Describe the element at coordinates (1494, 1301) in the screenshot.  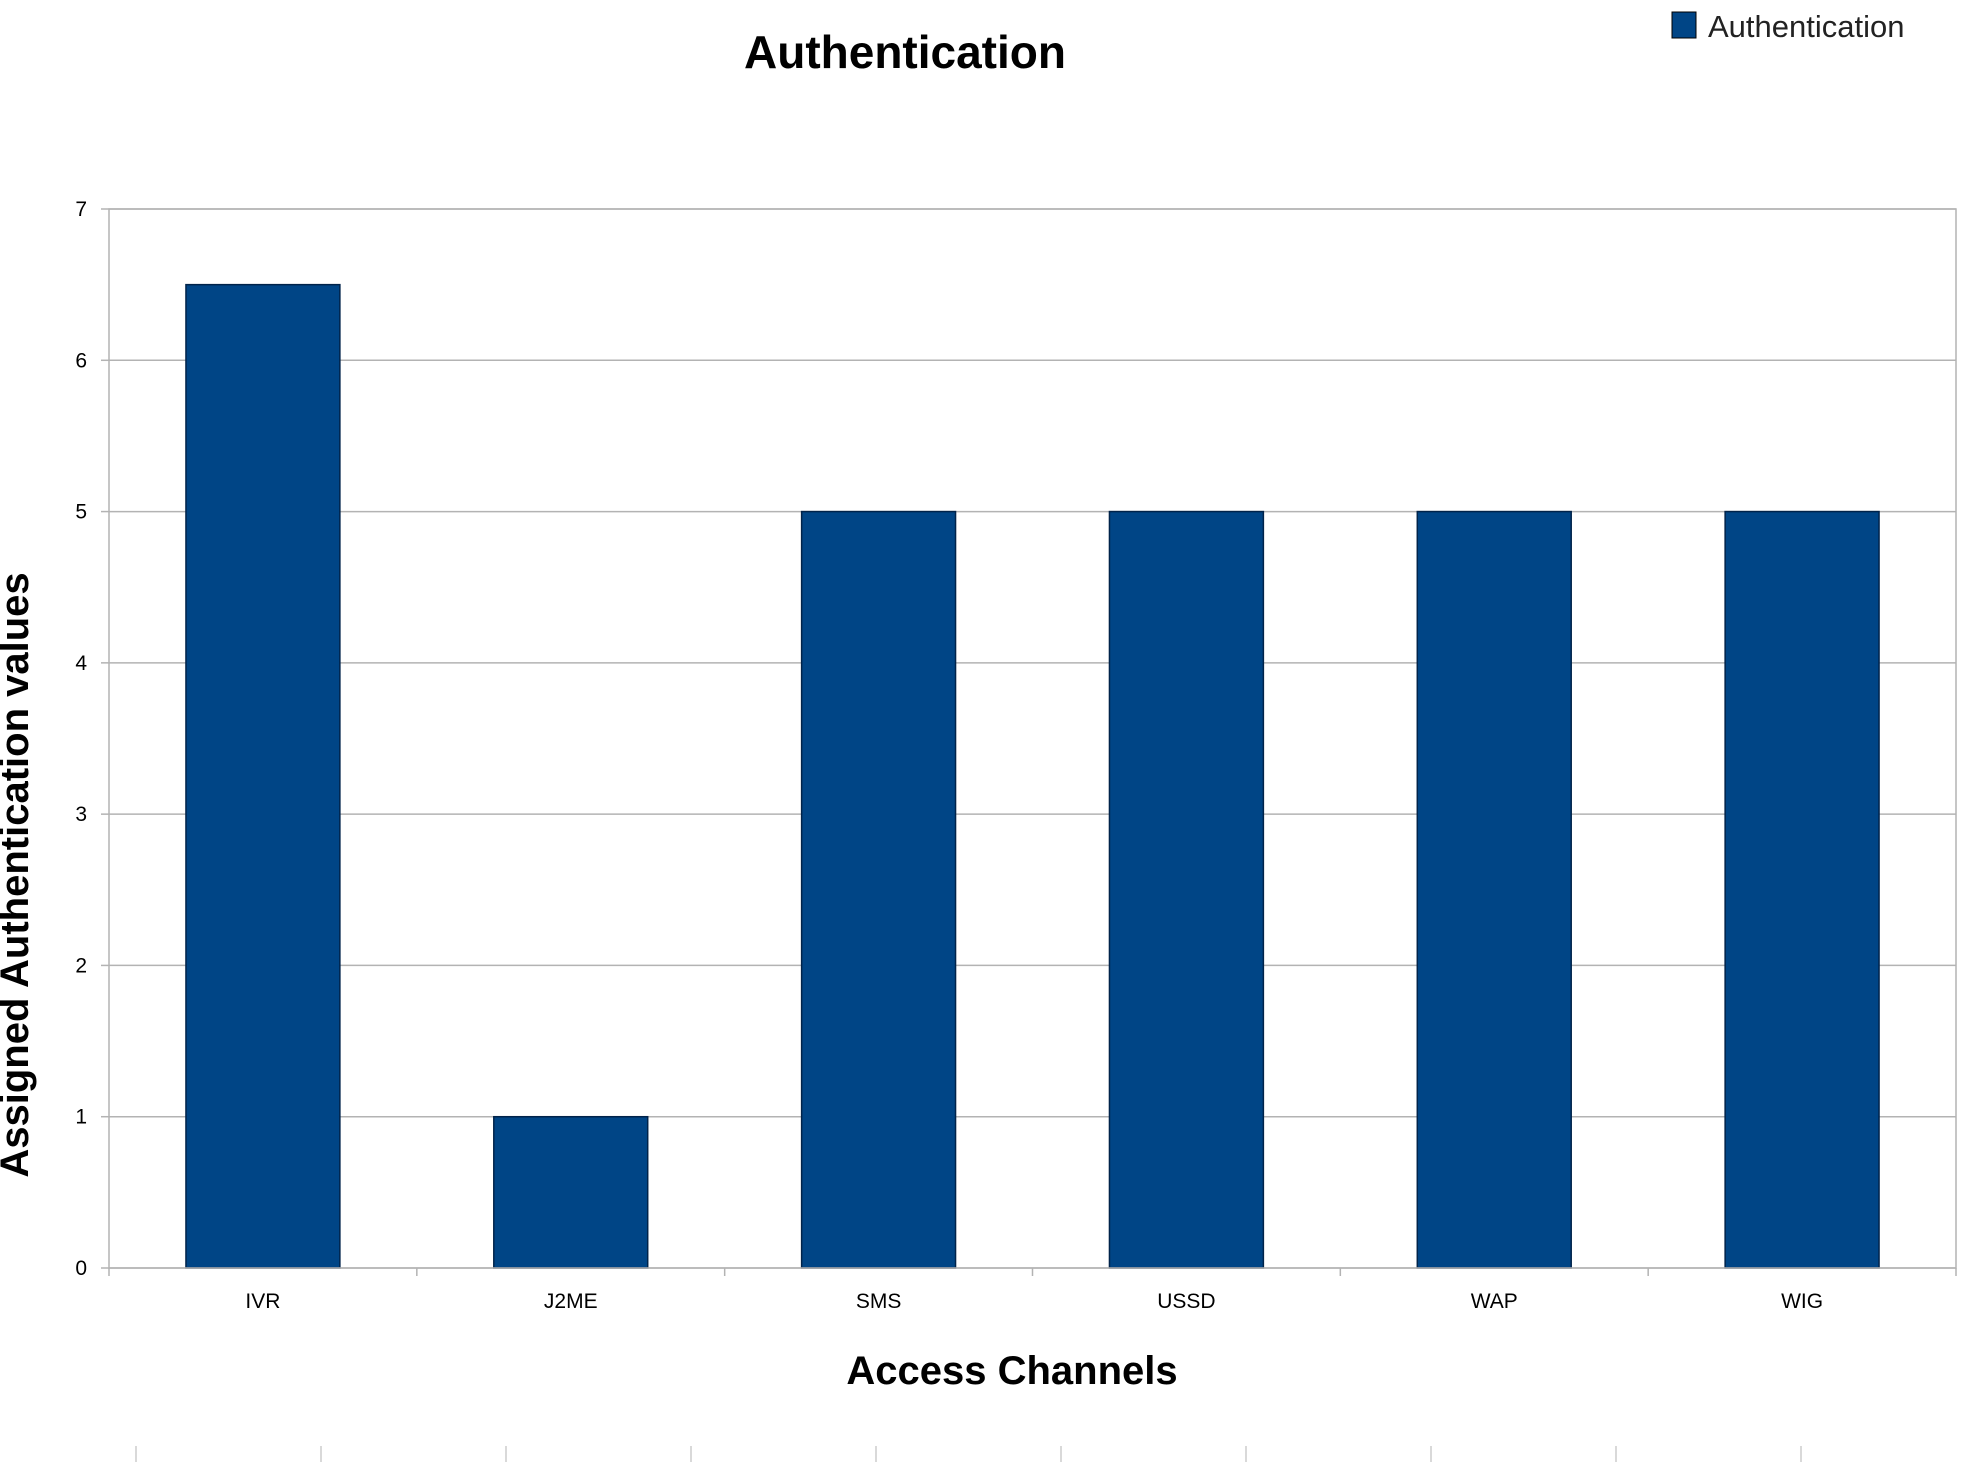
I see `x-tick-label: WAP` at that location.